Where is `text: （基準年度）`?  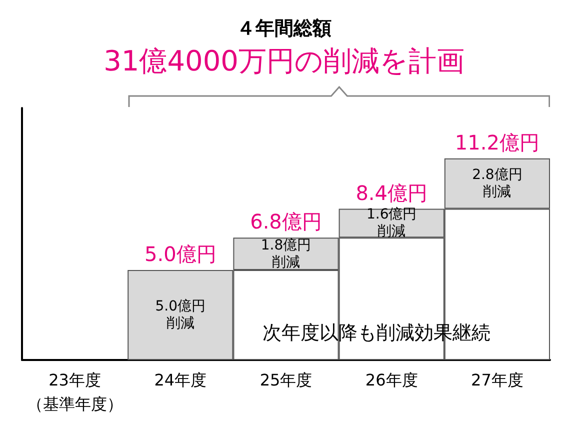
text: （基準年度） is located at coordinates (74, 404).